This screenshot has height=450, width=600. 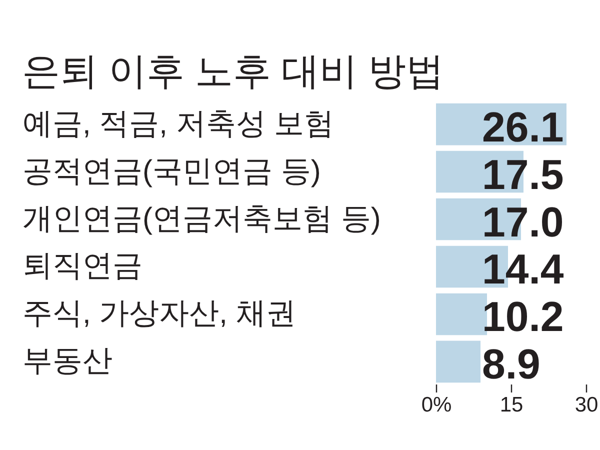 What do you see at coordinates (201, 219) in the screenshot?
I see `y-tick-label: 개인연금(연금저축보험 등)` at bounding box center [201, 219].